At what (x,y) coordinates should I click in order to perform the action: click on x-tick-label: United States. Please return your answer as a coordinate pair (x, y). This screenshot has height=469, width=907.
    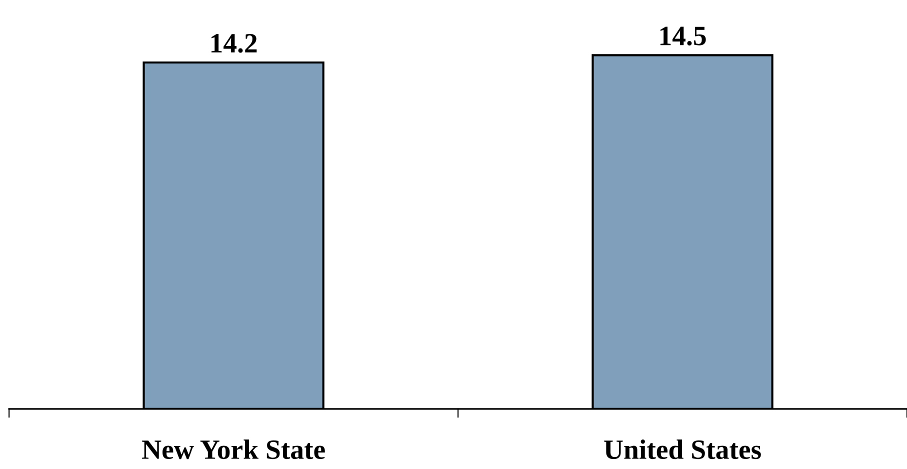
    Looking at the image, I should click on (682, 450).